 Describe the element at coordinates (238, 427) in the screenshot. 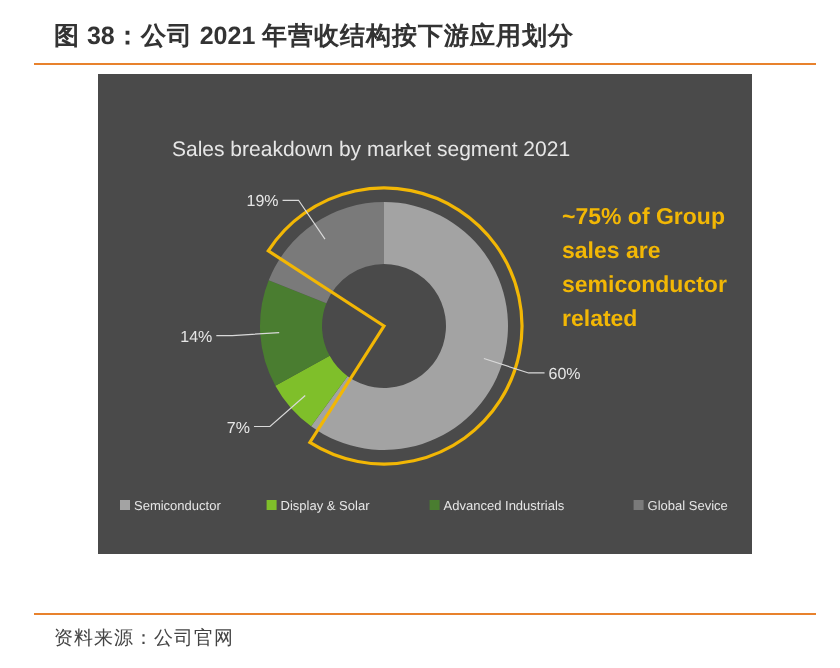

I see `data-label: 7%` at that location.